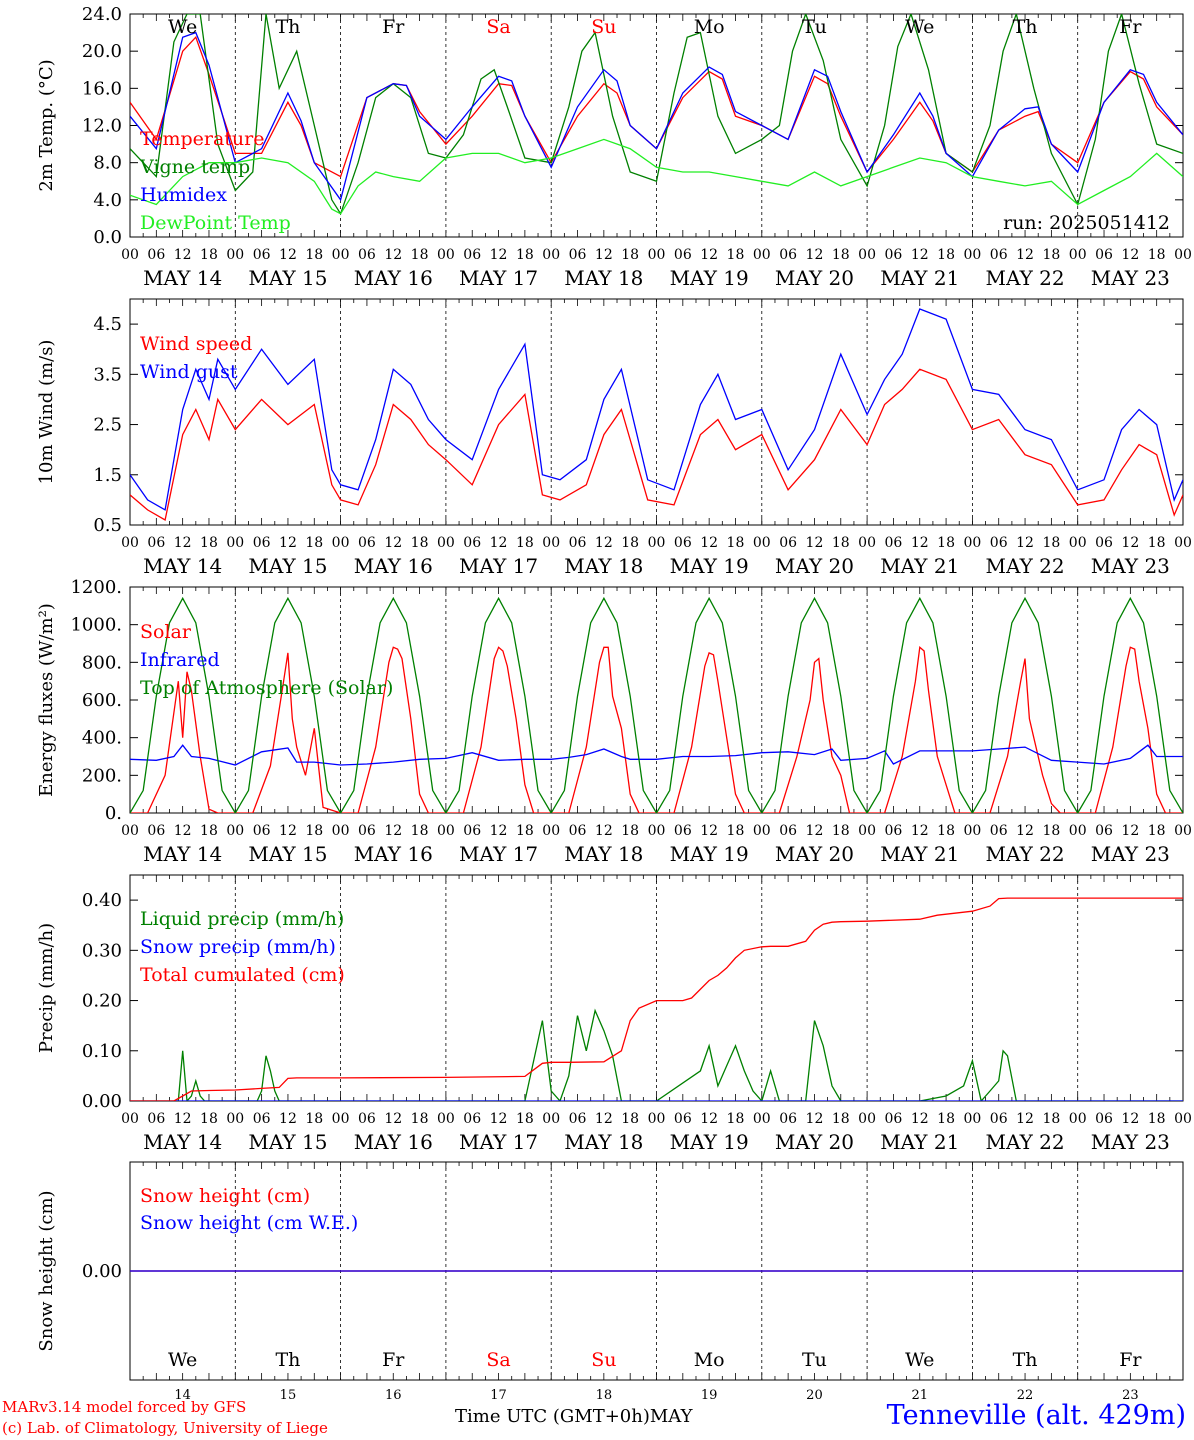 Image resolution: width=1194 pixels, height=1440 pixels. What do you see at coordinates (604, 1395) in the screenshot?
I see `day-number: 18` at bounding box center [604, 1395].